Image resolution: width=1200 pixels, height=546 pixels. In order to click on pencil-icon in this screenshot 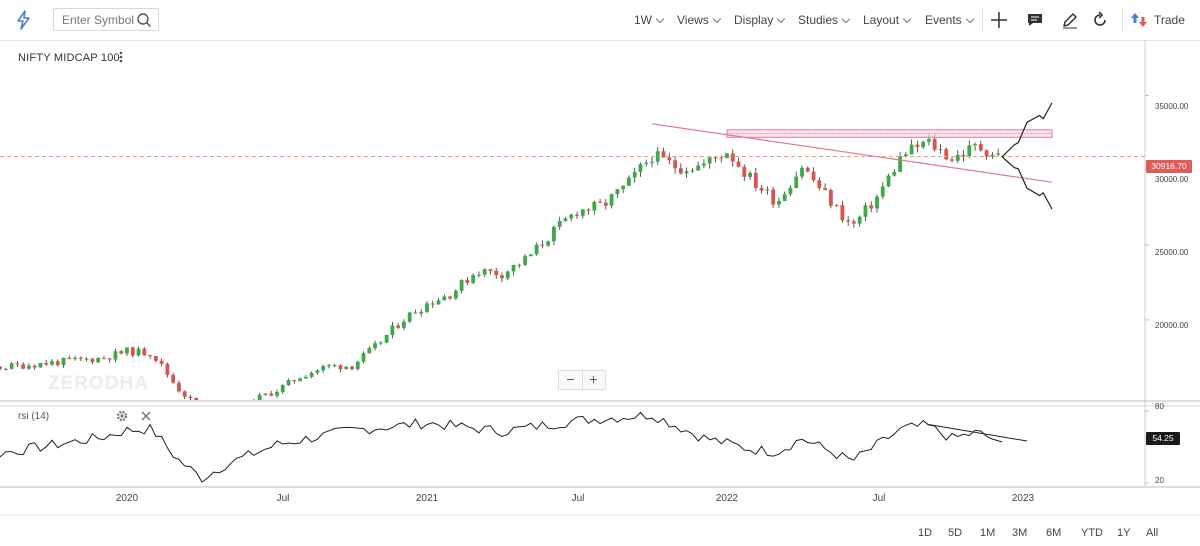, I will do `click(1070, 20)`.